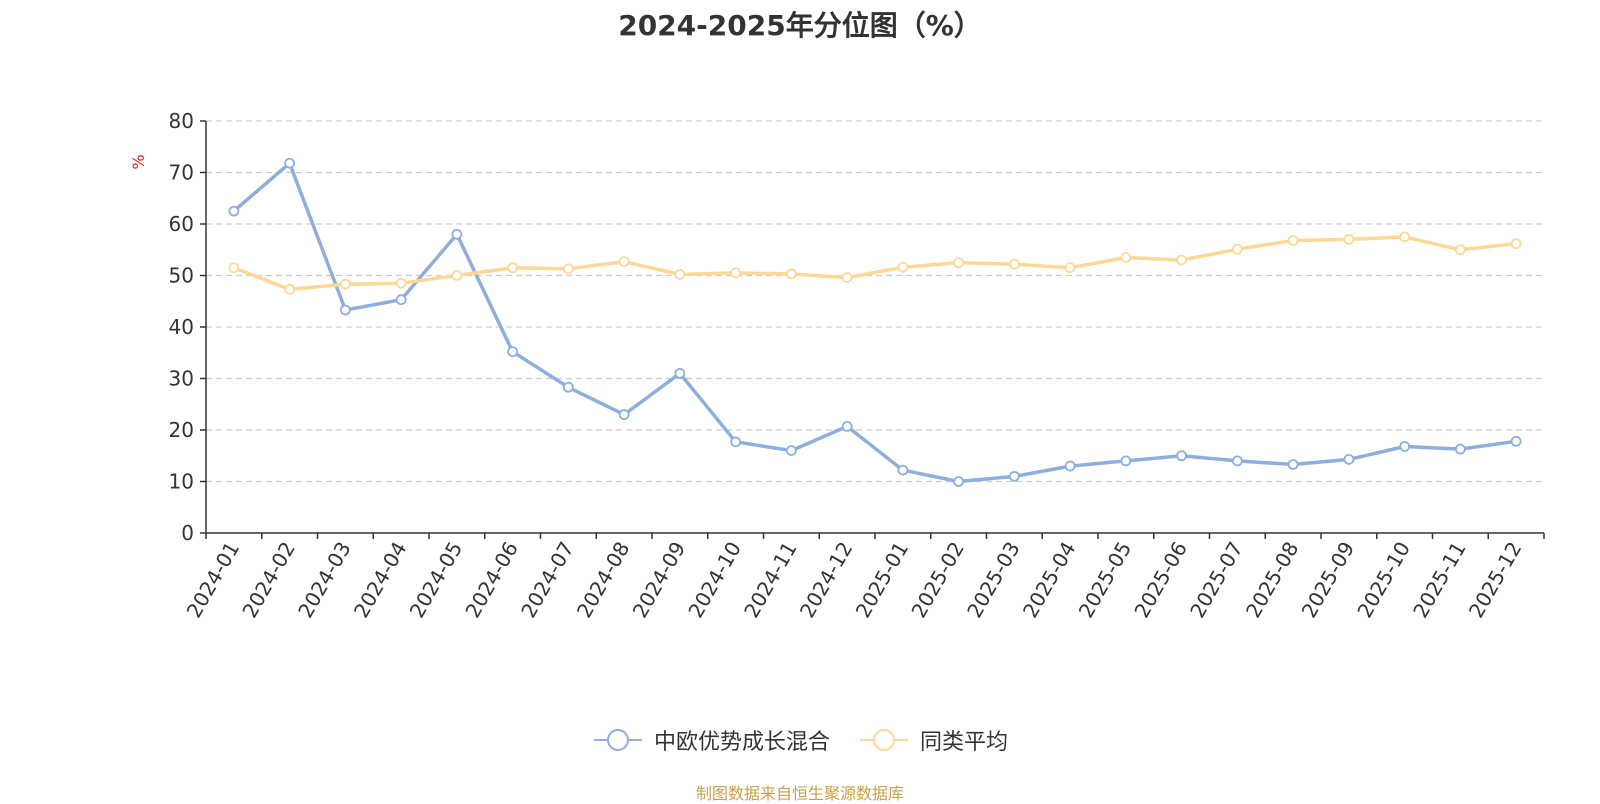  I want to click on x-tick-label: 2025-10, so click(1383, 580).